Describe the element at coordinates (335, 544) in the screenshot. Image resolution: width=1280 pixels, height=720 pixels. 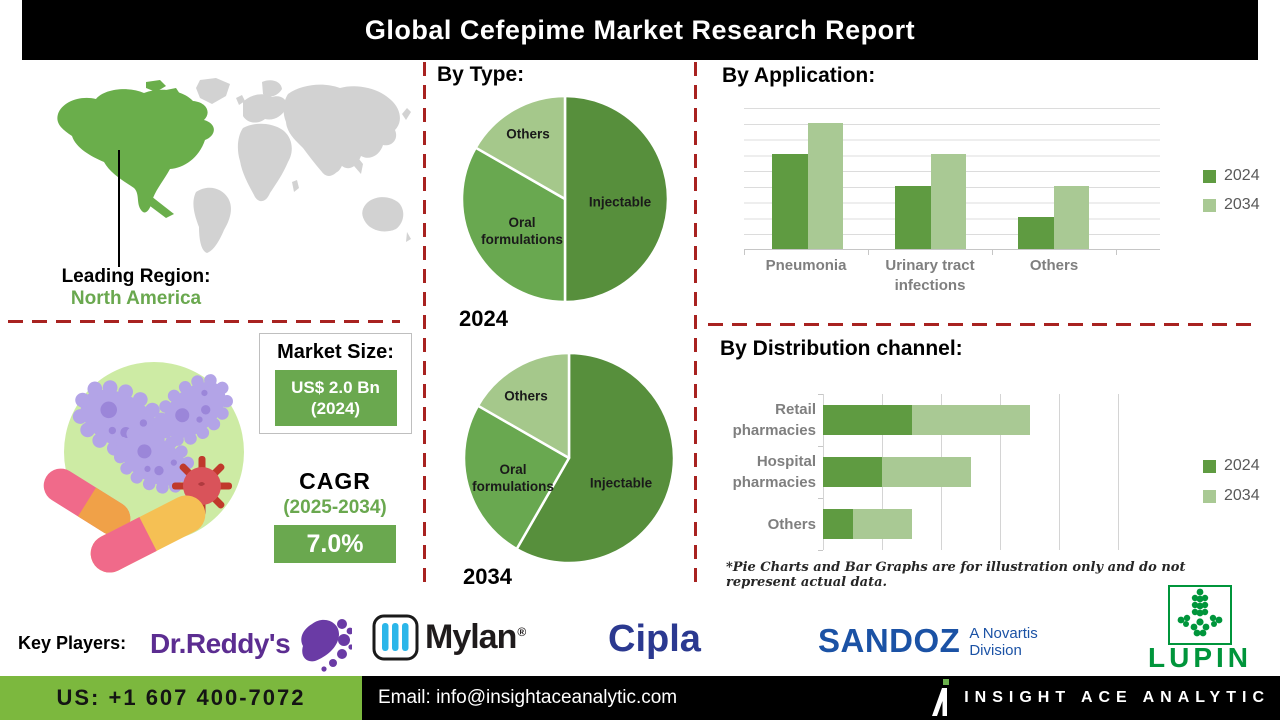
I see `cagr-value: 7.0%` at that location.